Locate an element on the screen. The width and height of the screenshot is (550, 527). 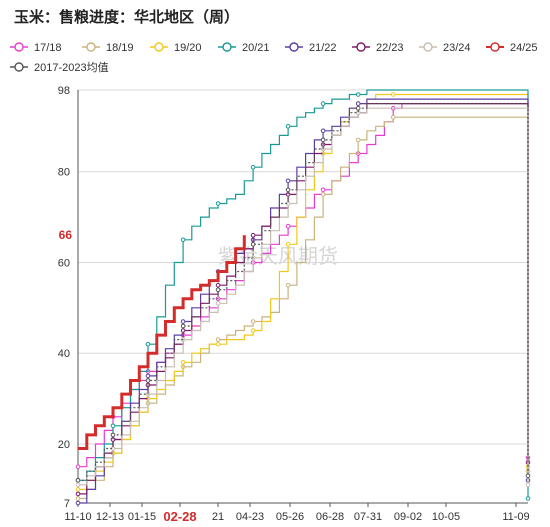
chart-title: 玉米：售粮进度：华北地区（周） is located at coordinates (127, 17).